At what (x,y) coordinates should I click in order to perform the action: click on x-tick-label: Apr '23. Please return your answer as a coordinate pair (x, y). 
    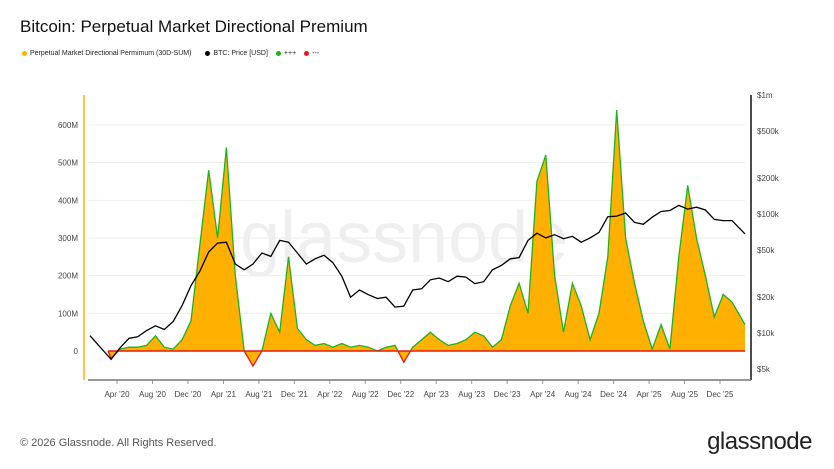
    Looking at the image, I should click on (437, 394).